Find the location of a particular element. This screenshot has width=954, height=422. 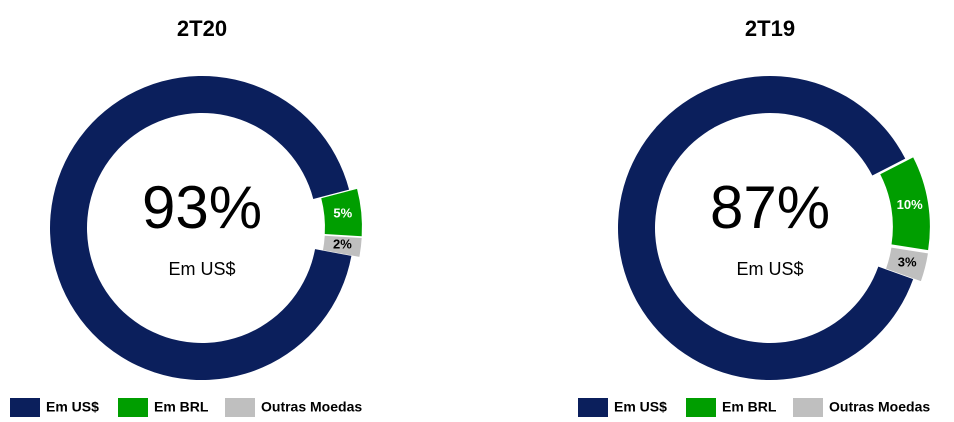

slice-label: 3% is located at coordinates (907, 261).